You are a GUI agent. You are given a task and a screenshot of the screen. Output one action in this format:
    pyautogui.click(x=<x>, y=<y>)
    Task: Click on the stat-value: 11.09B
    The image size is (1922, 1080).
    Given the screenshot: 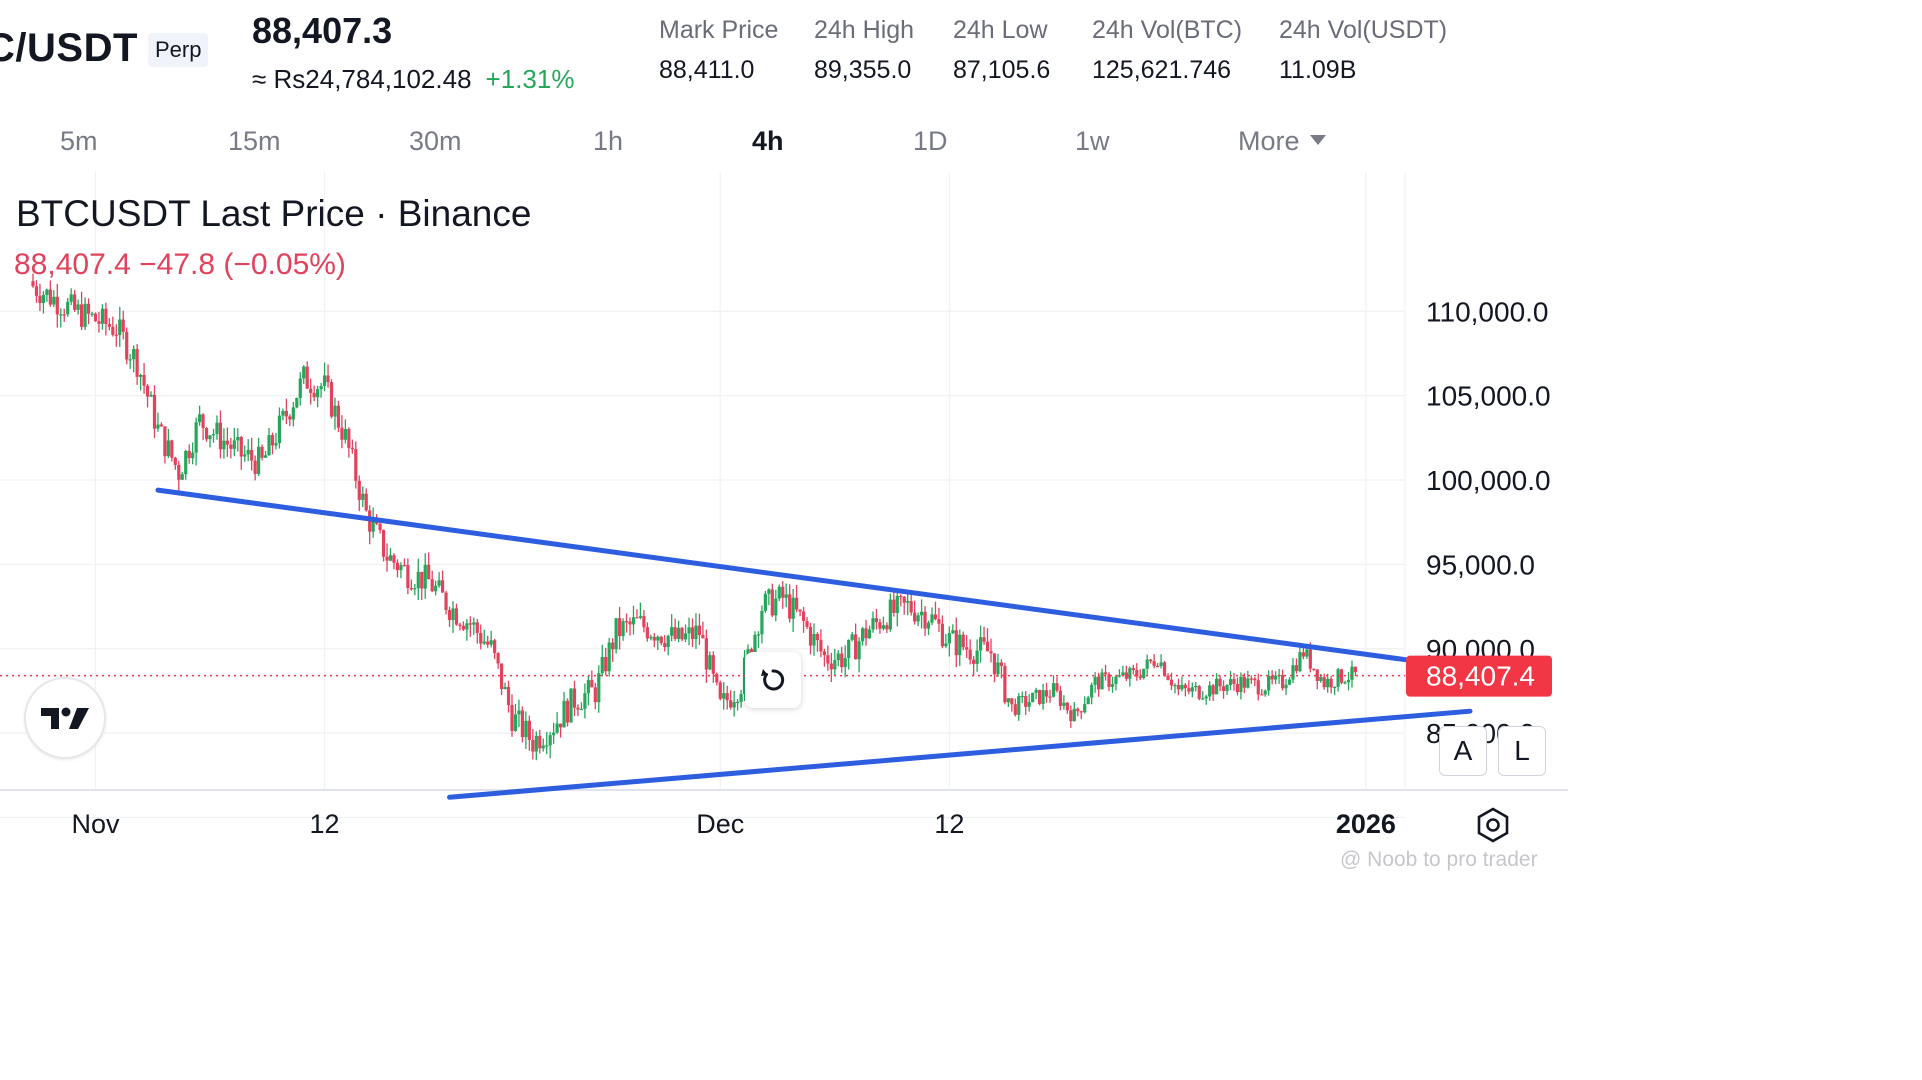 What is the action you would take?
    pyautogui.click(x=1318, y=70)
    